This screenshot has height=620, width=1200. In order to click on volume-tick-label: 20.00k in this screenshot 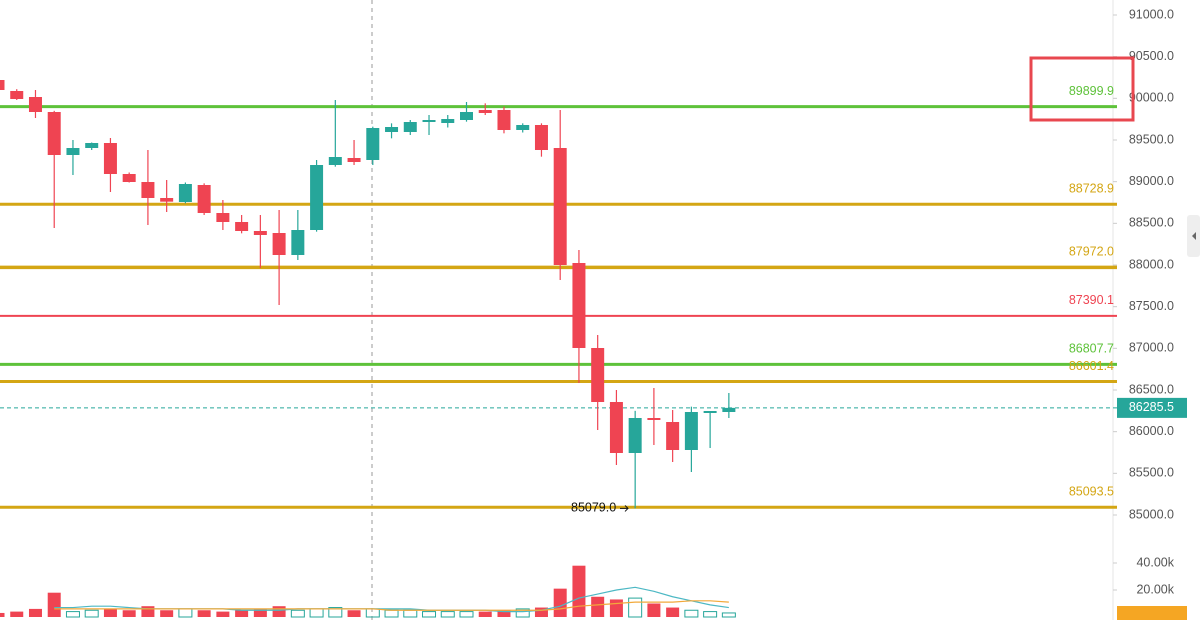, I will do `click(1155, 589)`.